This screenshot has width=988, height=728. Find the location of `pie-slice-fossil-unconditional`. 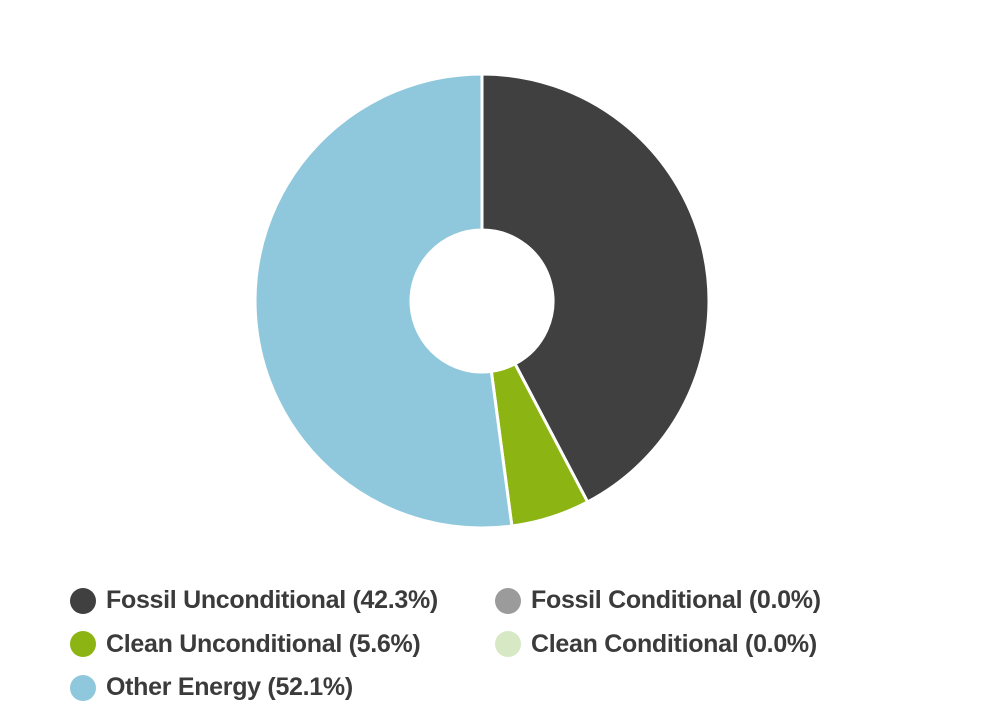

pie-slice-fossil-unconditional is located at coordinates (595, 288).